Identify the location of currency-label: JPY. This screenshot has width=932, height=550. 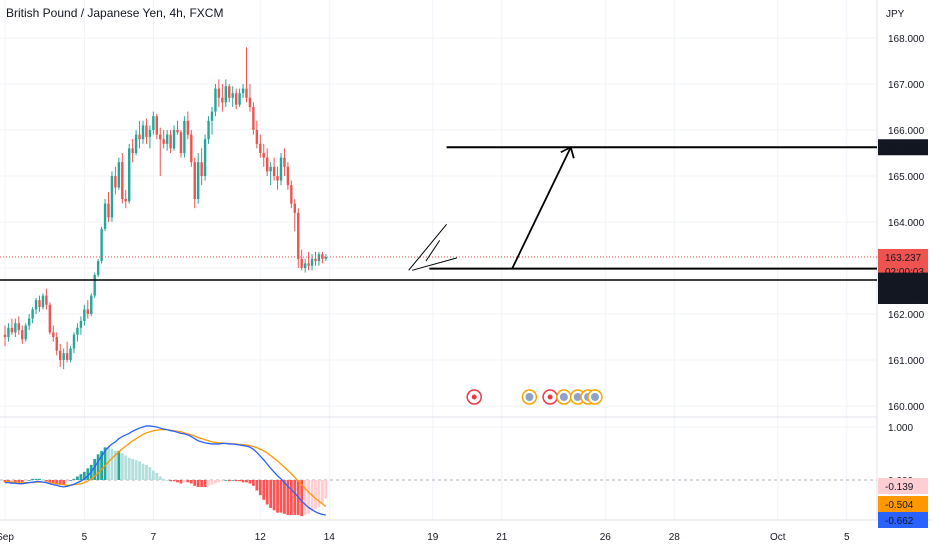
(895, 14).